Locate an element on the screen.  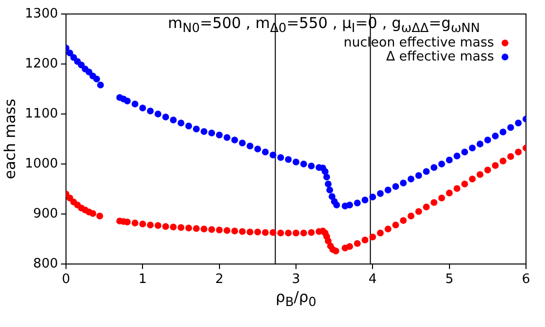
y-tick-label: 900 is located at coordinates (45, 214).